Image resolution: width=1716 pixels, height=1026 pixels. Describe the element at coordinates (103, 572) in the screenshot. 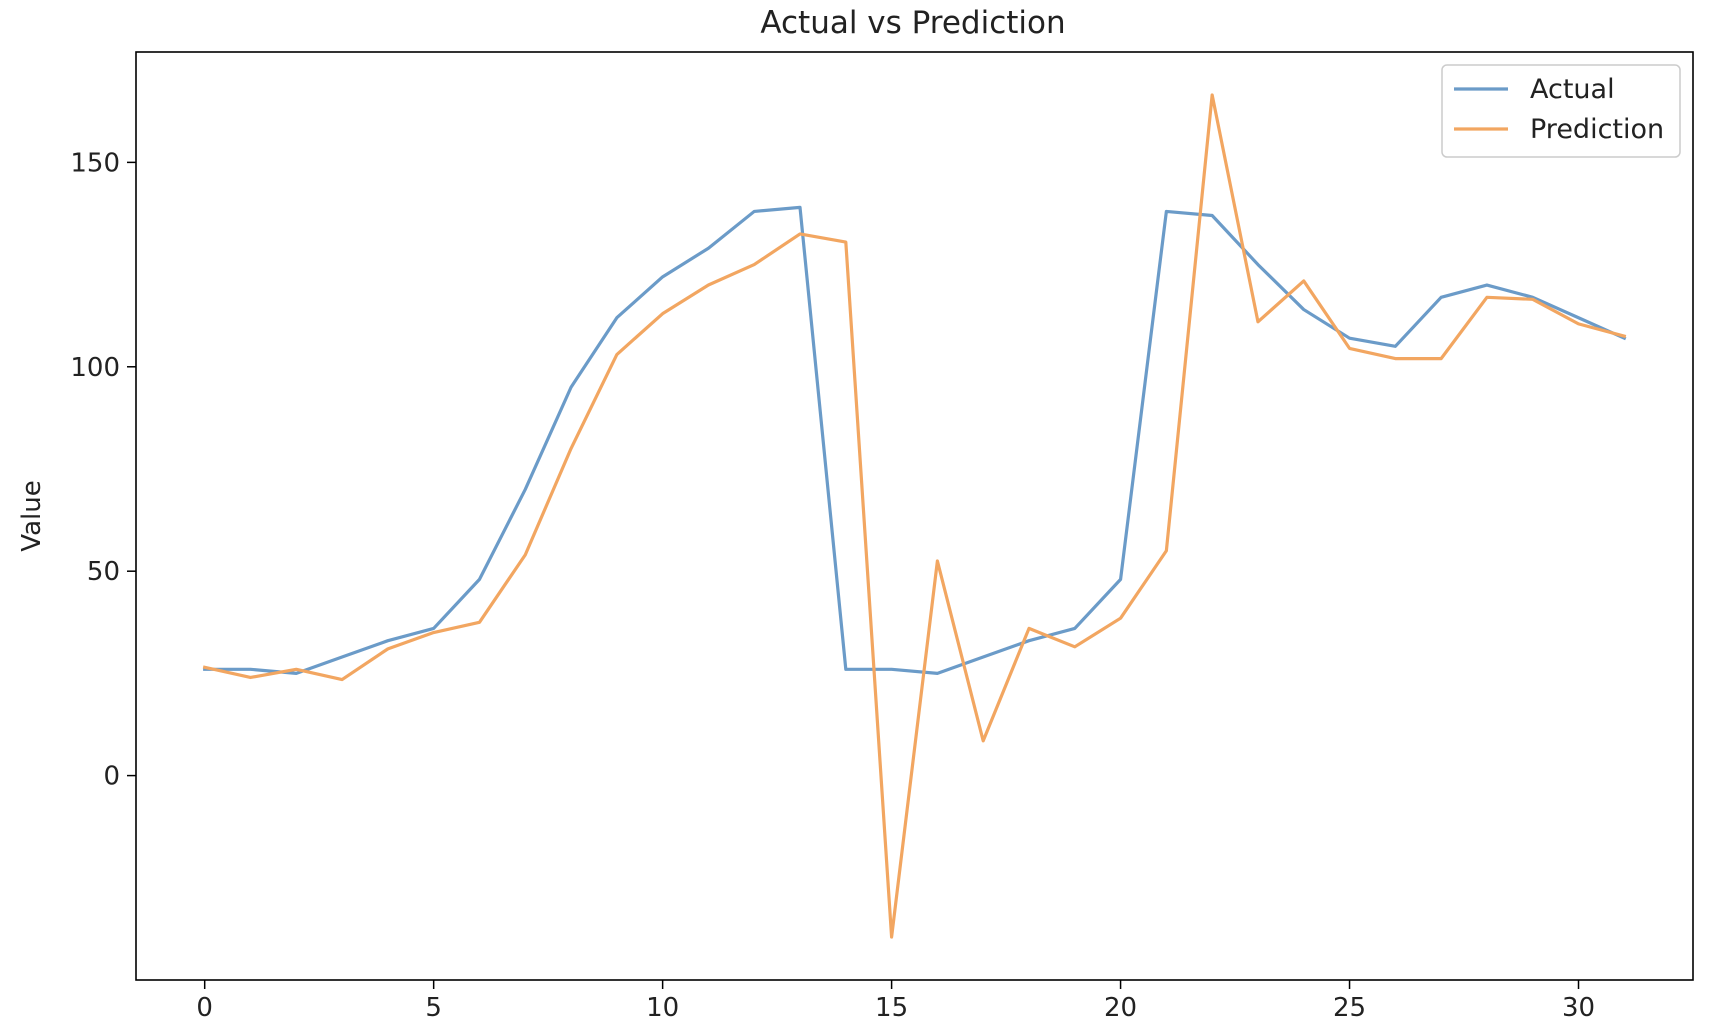

I see `y-tick-label: 50` at that location.